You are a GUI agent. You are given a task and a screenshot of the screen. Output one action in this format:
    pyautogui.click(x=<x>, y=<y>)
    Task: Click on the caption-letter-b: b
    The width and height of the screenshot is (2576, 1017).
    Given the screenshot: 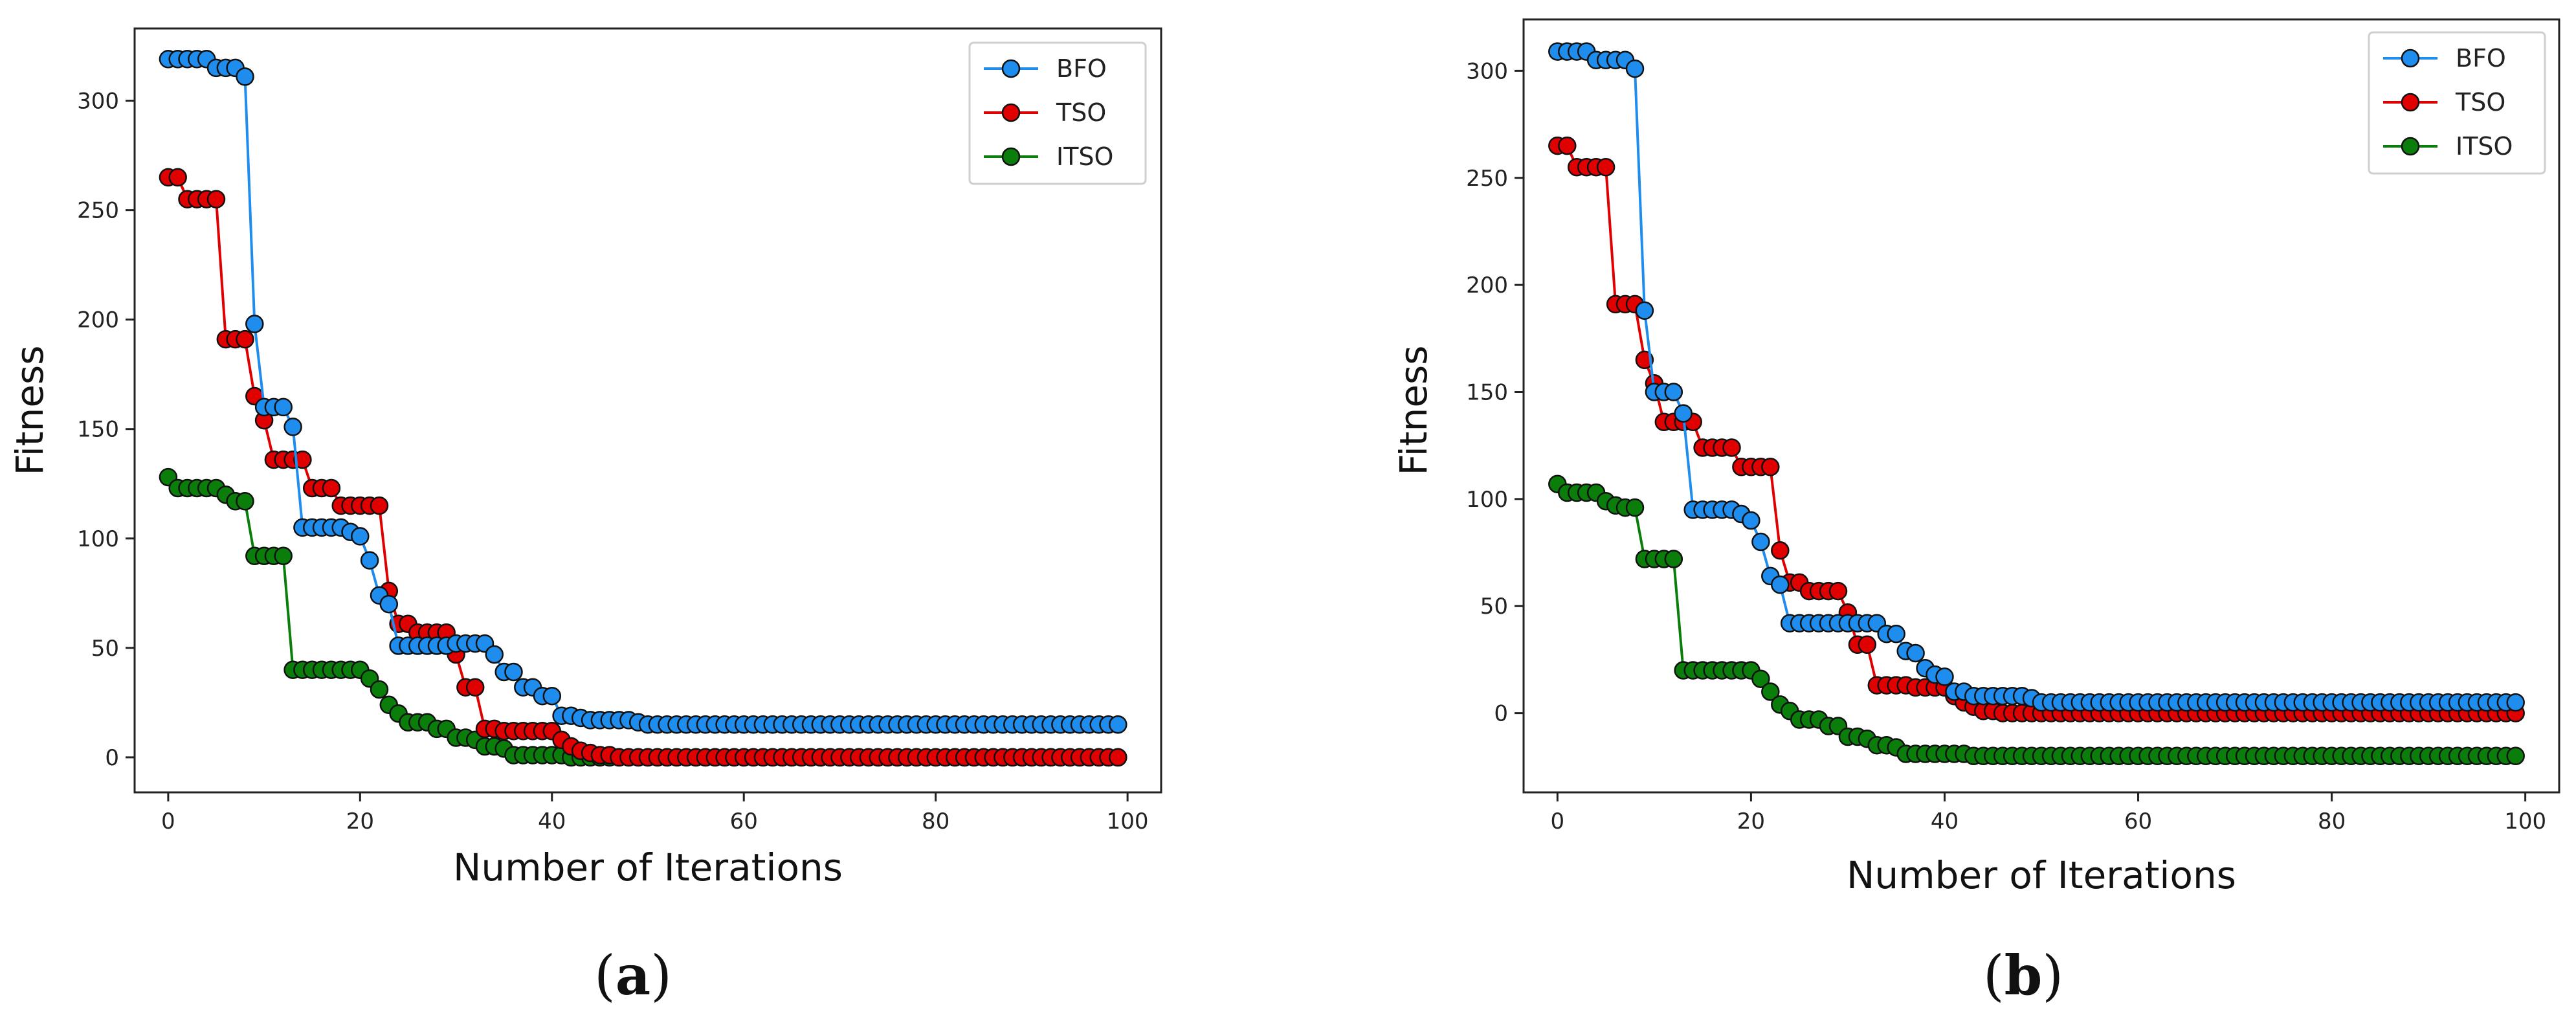 What is the action you would take?
    pyautogui.click(x=2023, y=975)
    